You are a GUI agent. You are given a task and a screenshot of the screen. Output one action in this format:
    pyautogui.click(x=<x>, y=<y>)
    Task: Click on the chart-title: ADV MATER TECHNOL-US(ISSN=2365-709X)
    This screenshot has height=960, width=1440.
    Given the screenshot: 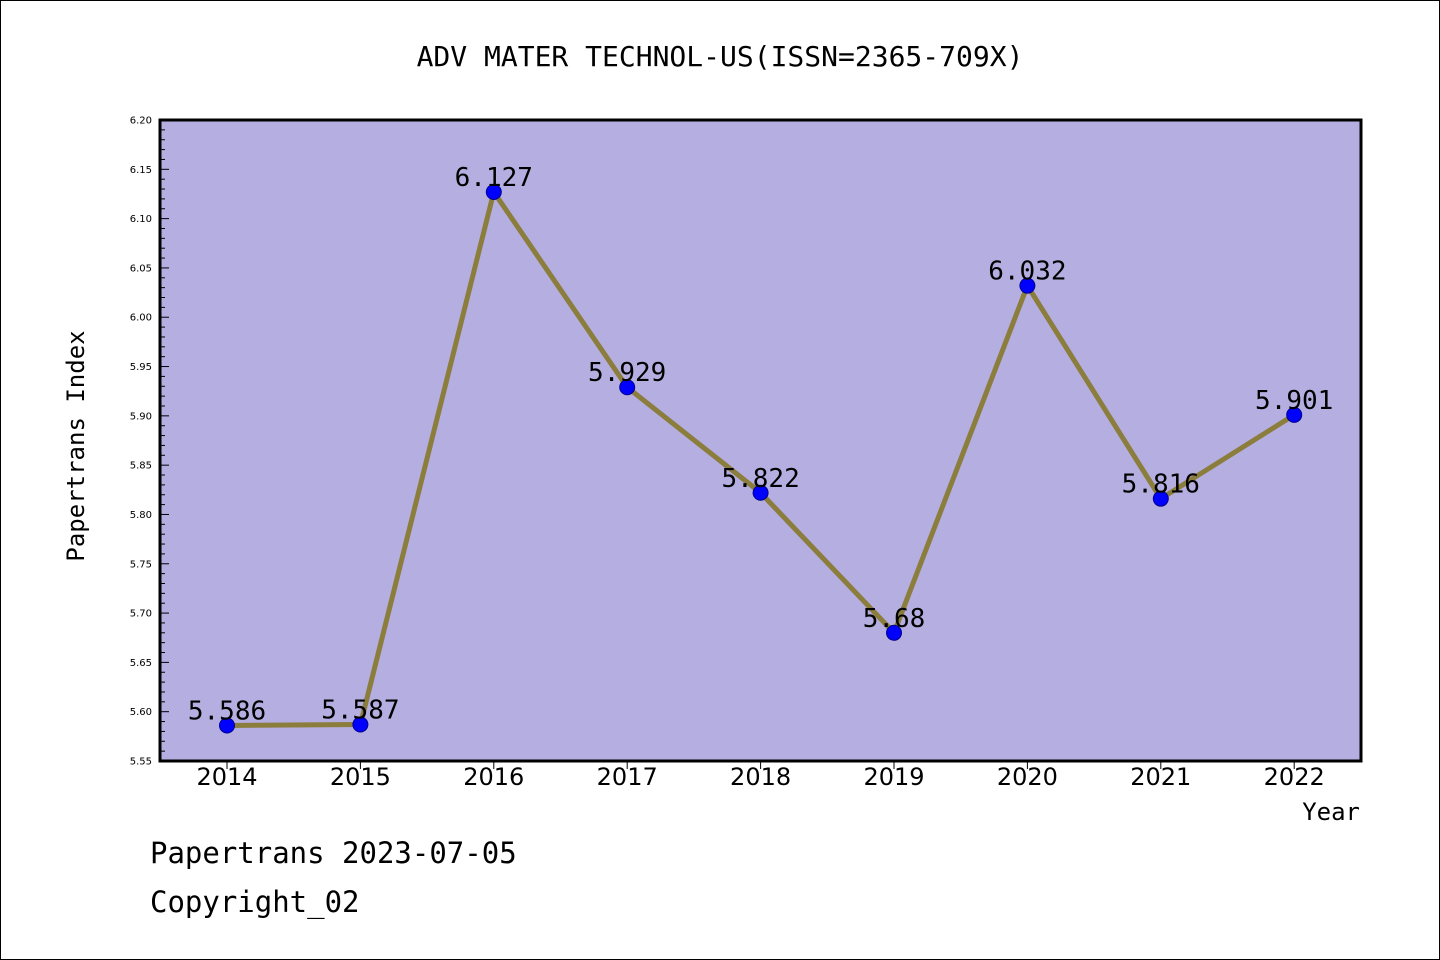 What is the action you would take?
    pyautogui.click(x=720, y=56)
    